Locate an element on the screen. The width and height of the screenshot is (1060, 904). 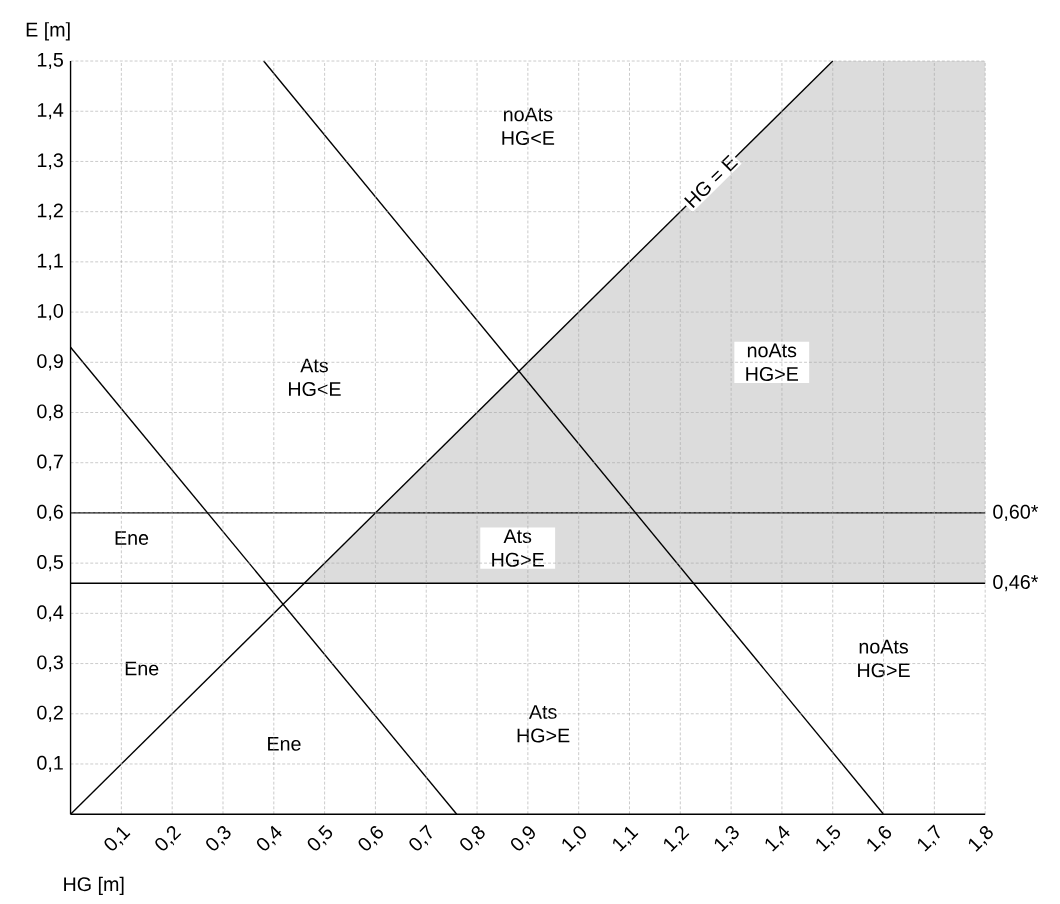
ref-line-label: 0,46* is located at coordinates (1016, 583).